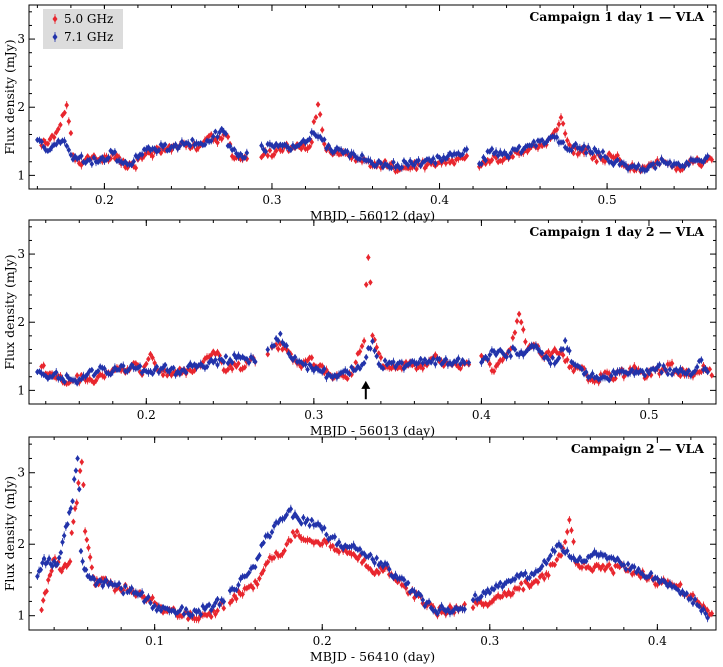 The image size is (723, 667). What do you see at coordinates (88, 19) in the screenshot?
I see `legend-label: 5.0 GHz` at bounding box center [88, 19].